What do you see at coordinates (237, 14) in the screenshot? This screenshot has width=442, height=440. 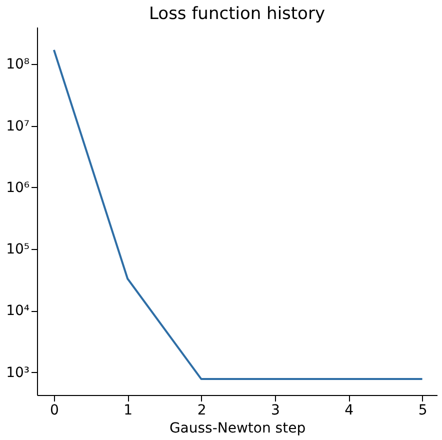 I see `chart-title: Loss function history` at bounding box center [237, 14].